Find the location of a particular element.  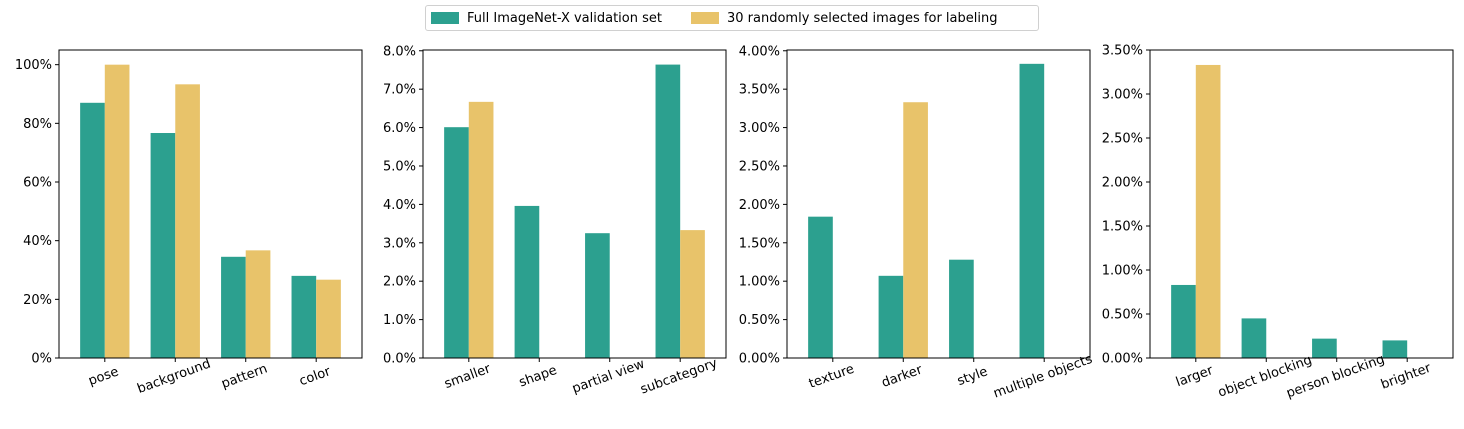

x-tick-label: background is located at coordinates (173, 377).